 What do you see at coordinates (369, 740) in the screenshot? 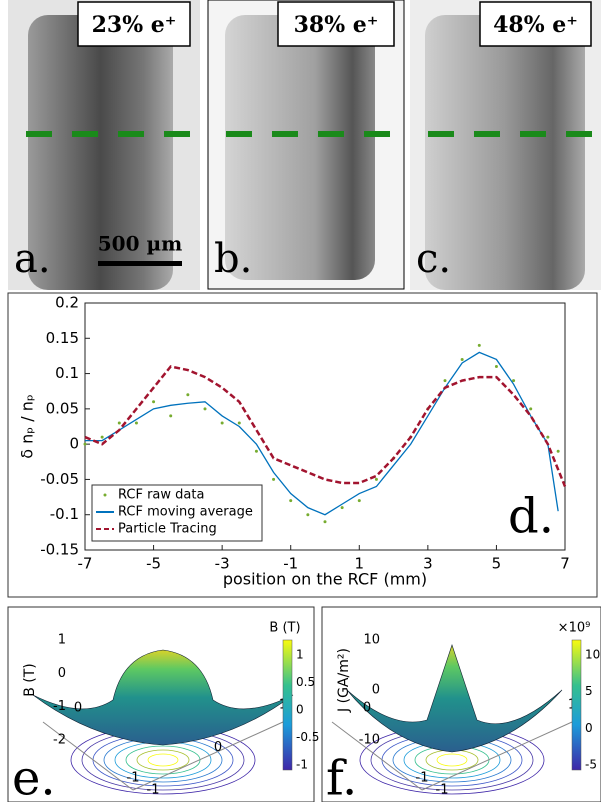
I see `z-tick-label: -10` at bounding box center [369, 740].